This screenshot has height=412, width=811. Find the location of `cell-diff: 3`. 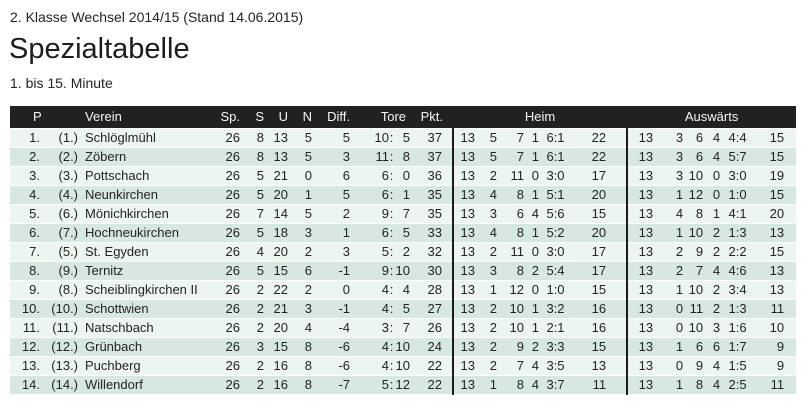

cell-diff: 3 is located at coordinates (335, 252).